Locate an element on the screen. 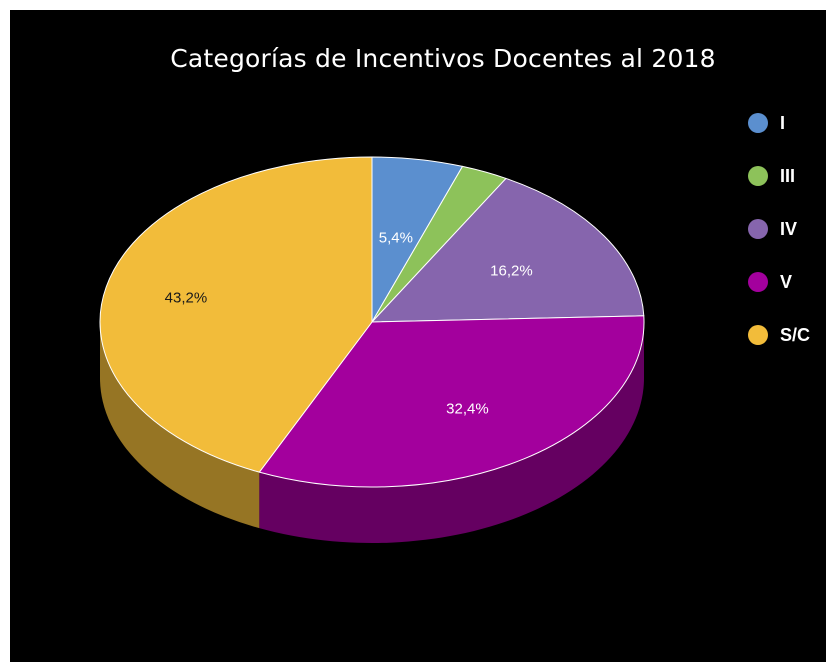 The image size is (836, 669). legend-item-sc: S/C is located at coordinates (779, 335).